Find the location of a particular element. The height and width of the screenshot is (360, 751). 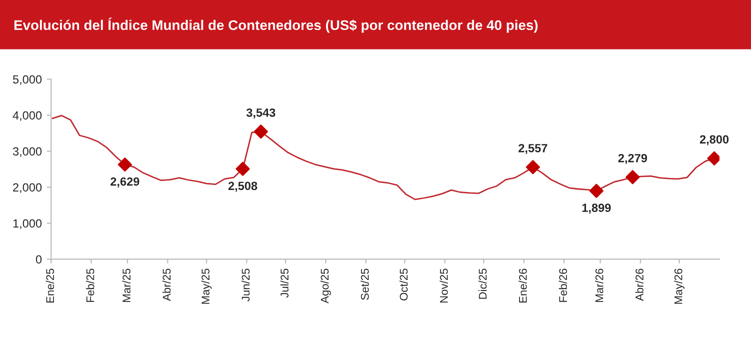

x-tick-label: Ene/26 is located at coordinates (522, 285).